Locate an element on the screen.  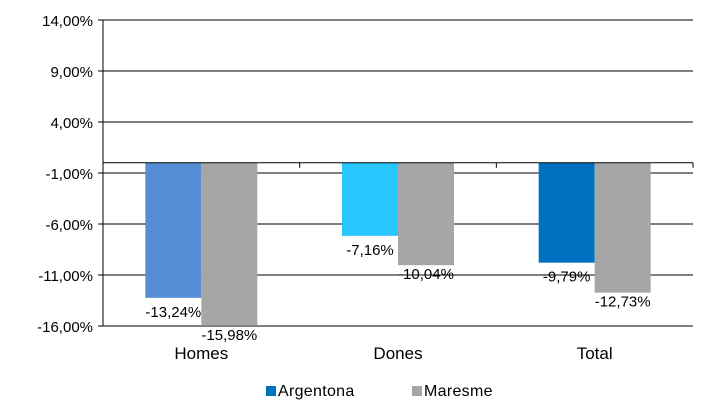
category-label: Dones is located at coordinates (397, 353).